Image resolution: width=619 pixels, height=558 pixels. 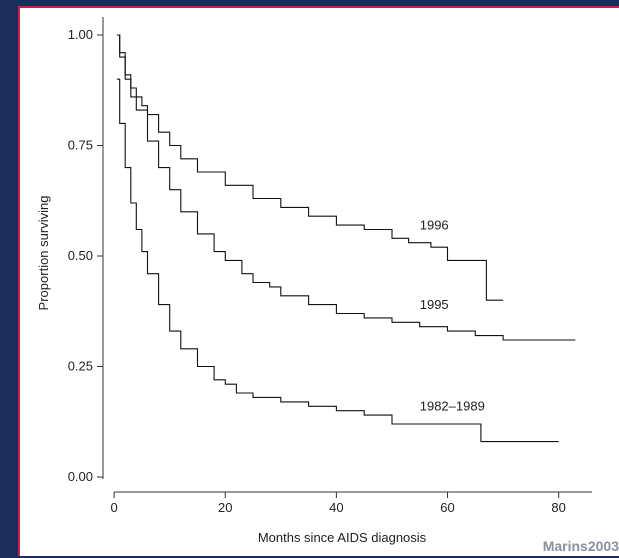 I want to click on y-tick-label: 0.00, so click(x=80, y=476).